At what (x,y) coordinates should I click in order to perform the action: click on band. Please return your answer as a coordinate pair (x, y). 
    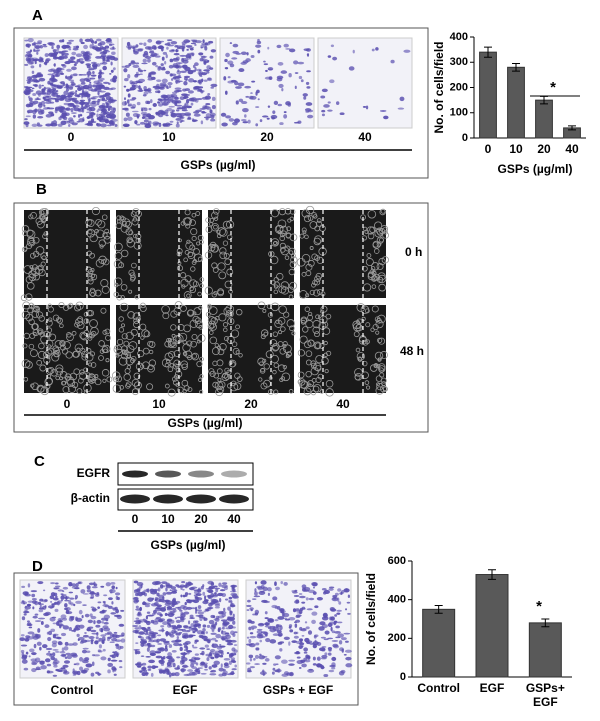
    Looking at the image, I should click on (135, 499).